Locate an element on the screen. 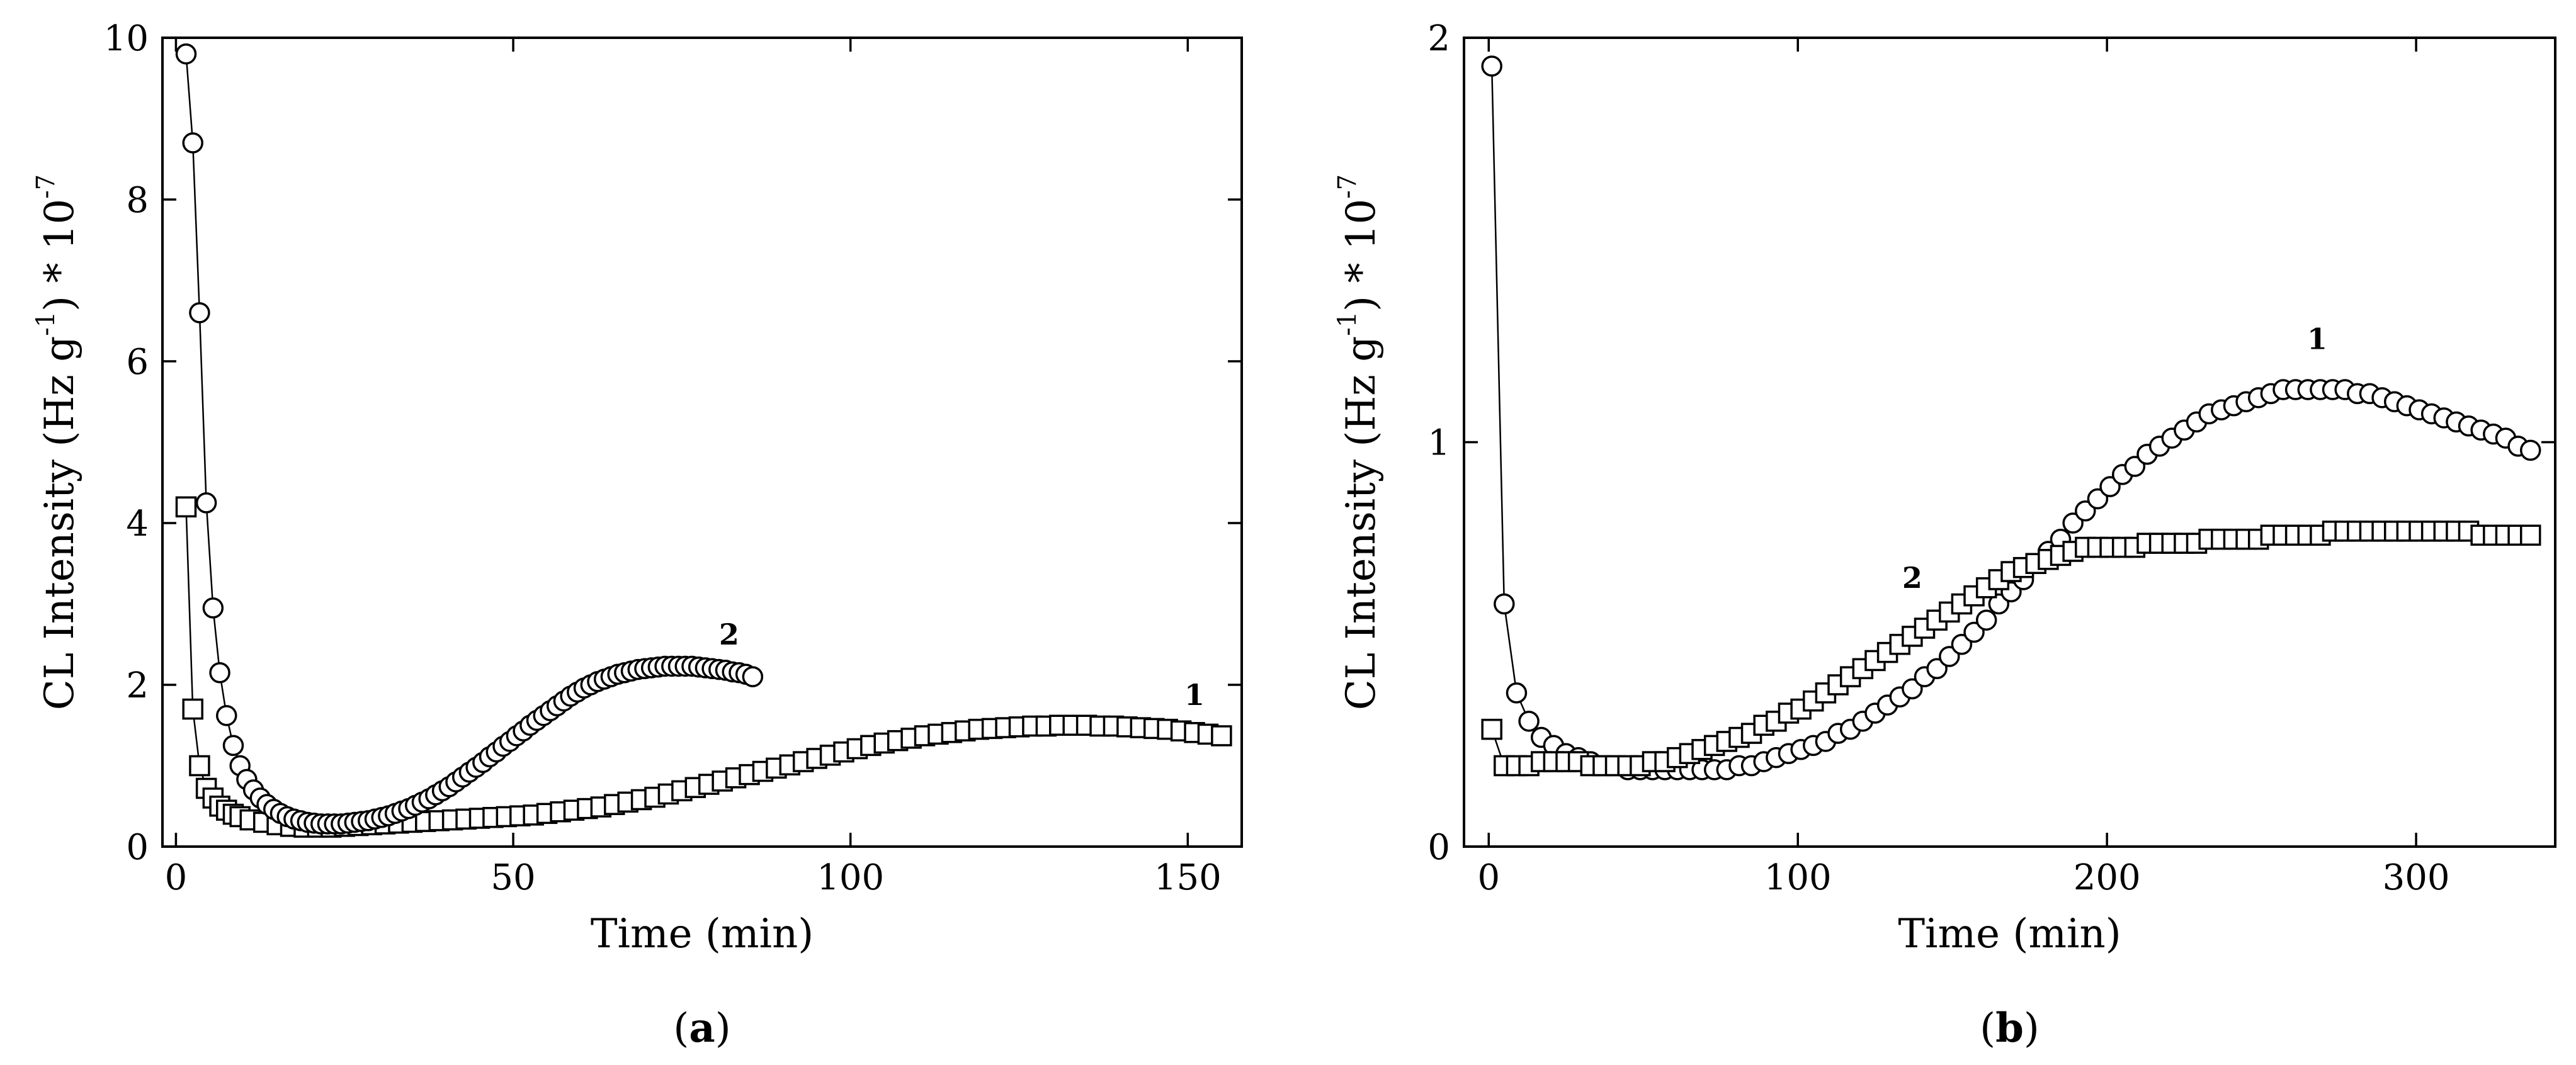  caption-letter: b is located at coordinates (2009, 1029).